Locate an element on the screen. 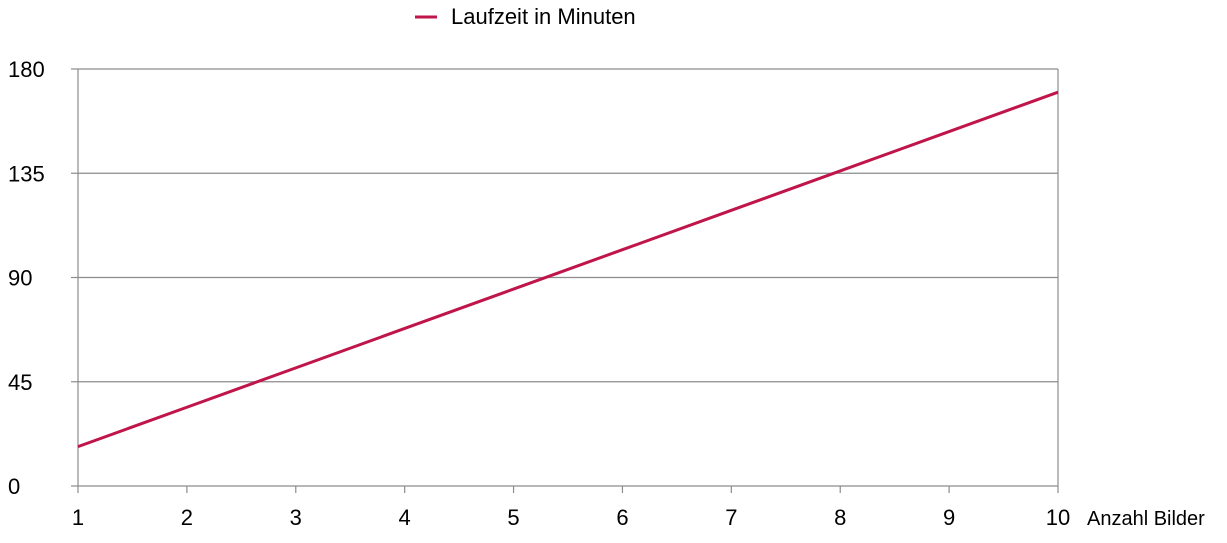 The image size is (1227, 543). x-axis-title: Anzahl Bilder is located at coordinates (1146, 519).